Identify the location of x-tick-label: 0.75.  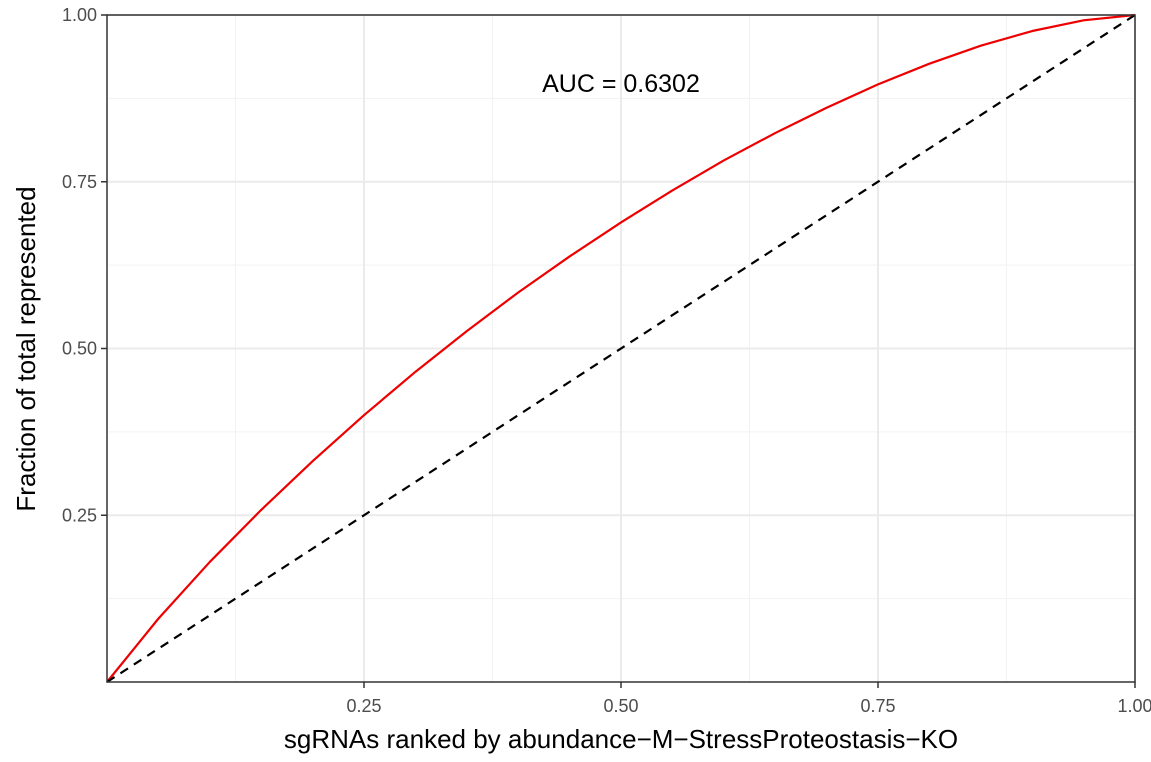
(877, 706).